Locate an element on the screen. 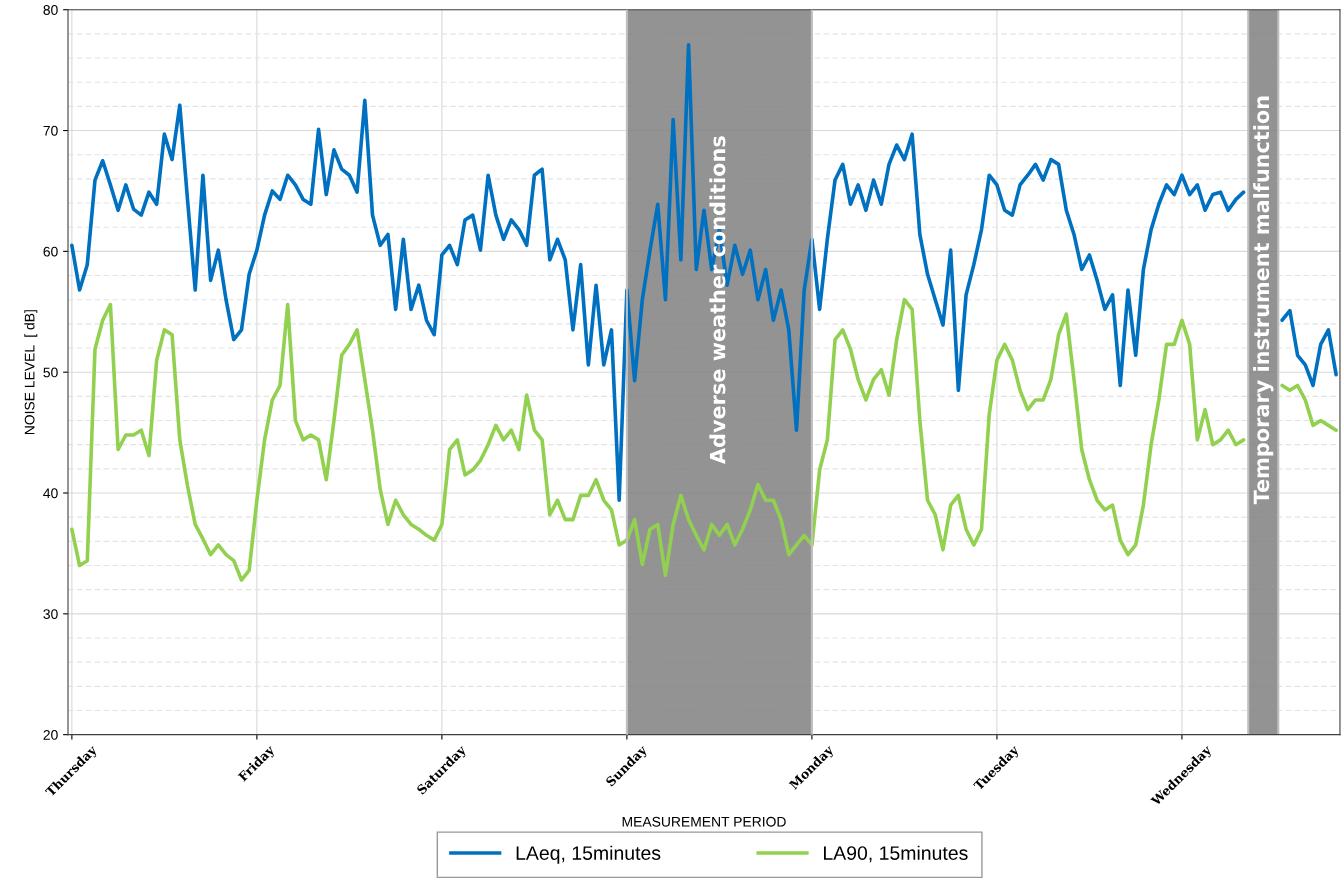  y-axis-title: NOISE LEVEL [ dB] is located at coordinates (31, 372).